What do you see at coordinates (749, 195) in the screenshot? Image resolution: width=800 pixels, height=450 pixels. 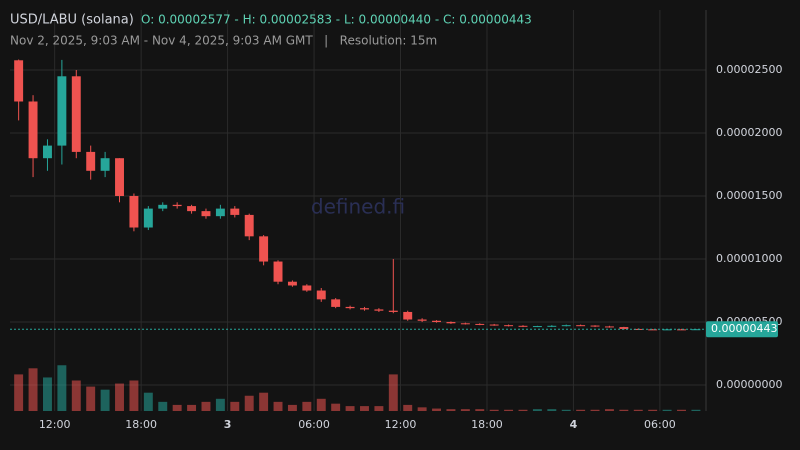 I see `y-tick-label: 0.00001500` at bounding box center [749, 195].